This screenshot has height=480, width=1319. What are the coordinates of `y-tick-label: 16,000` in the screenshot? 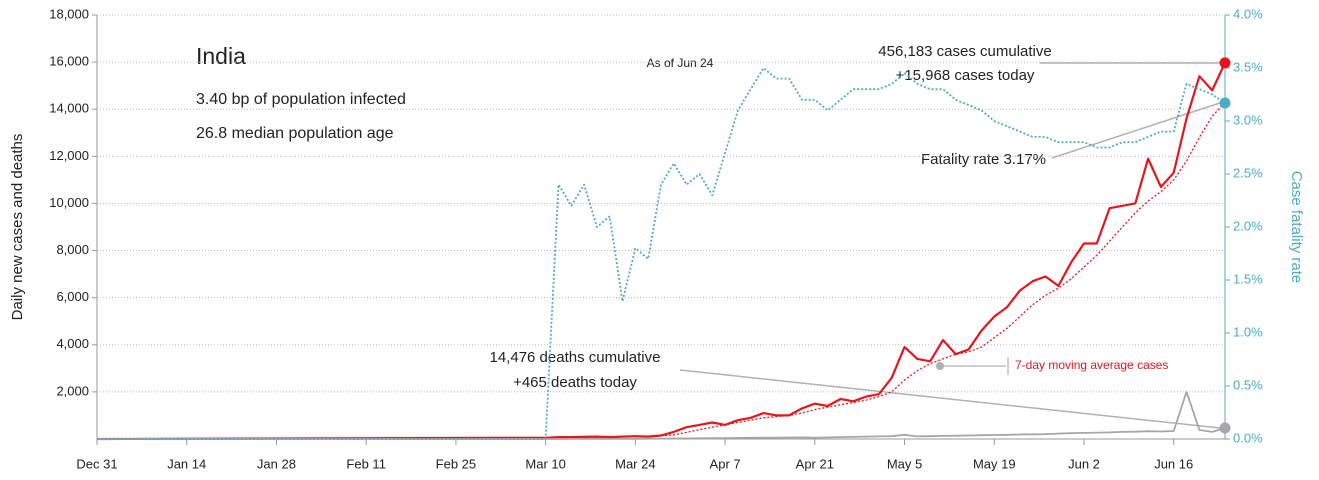 It's located at (69, 61).